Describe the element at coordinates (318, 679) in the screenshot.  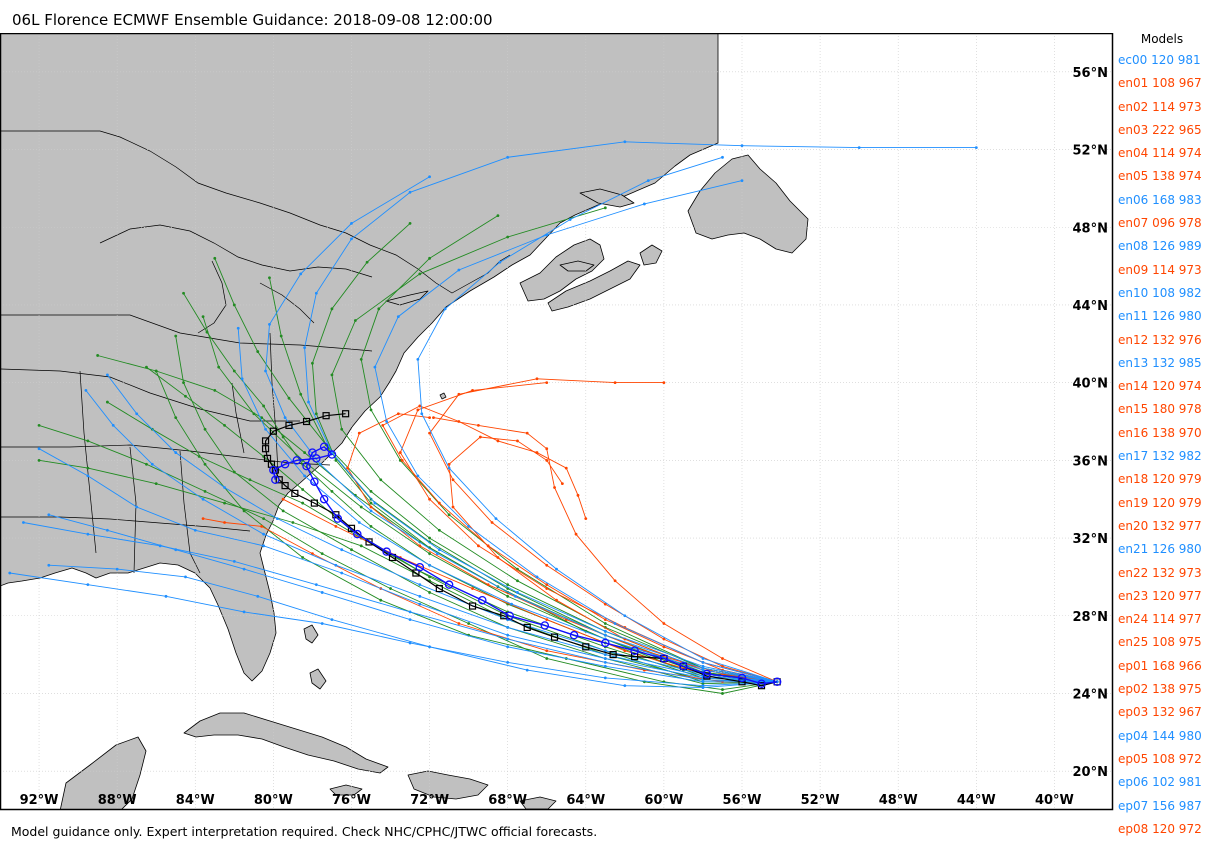
I see `bahamas-andros` at that location.